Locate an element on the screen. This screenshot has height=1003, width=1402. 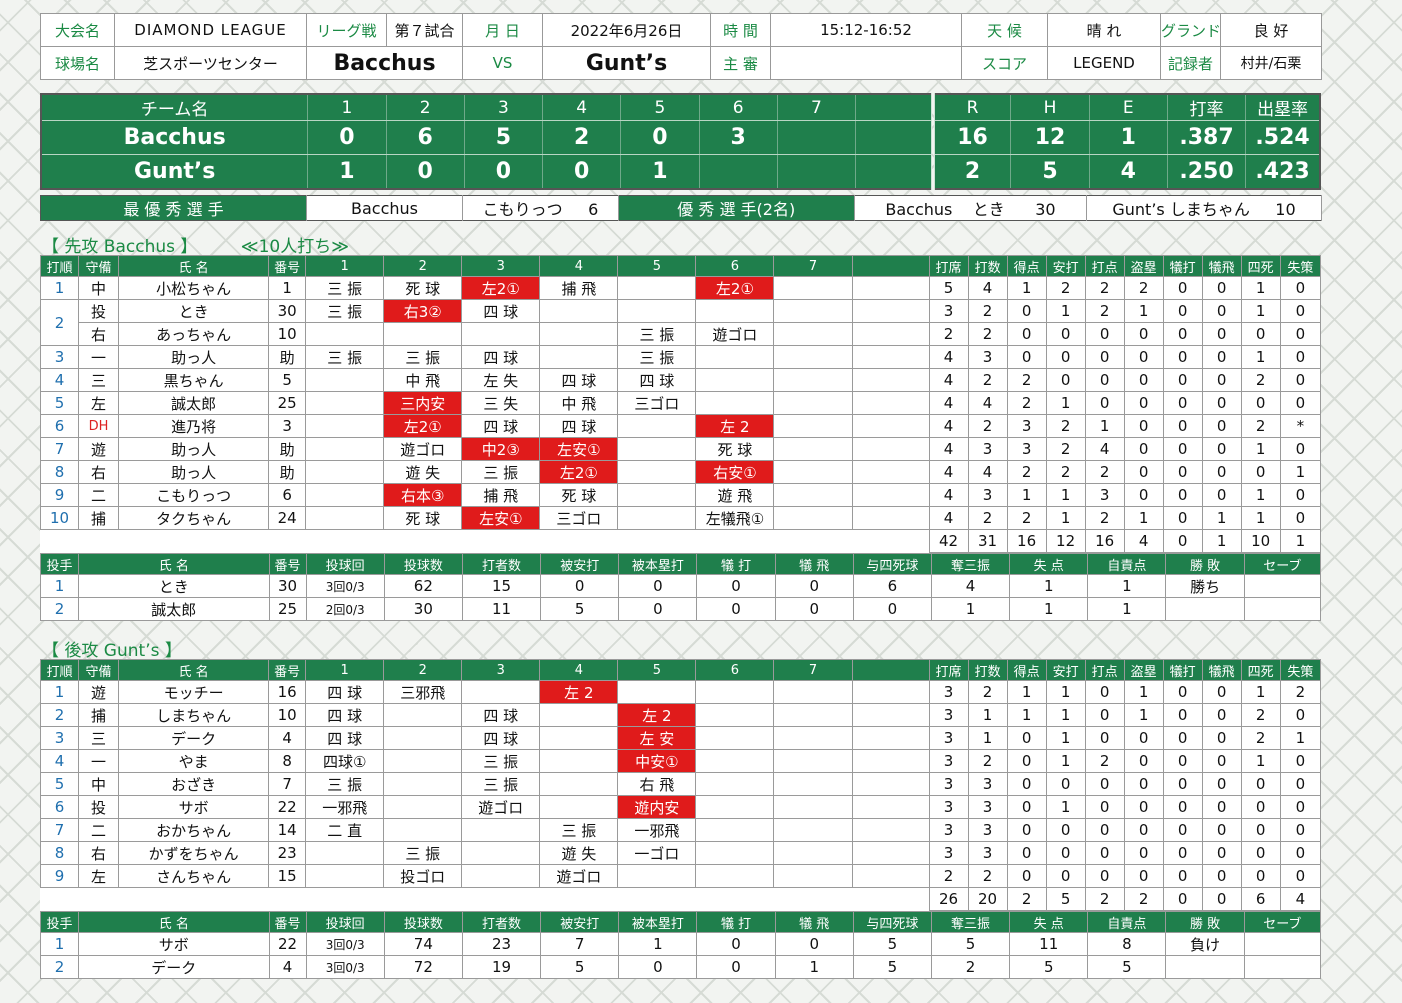
batting-header: 打順 is located at coordinates (59, 670).